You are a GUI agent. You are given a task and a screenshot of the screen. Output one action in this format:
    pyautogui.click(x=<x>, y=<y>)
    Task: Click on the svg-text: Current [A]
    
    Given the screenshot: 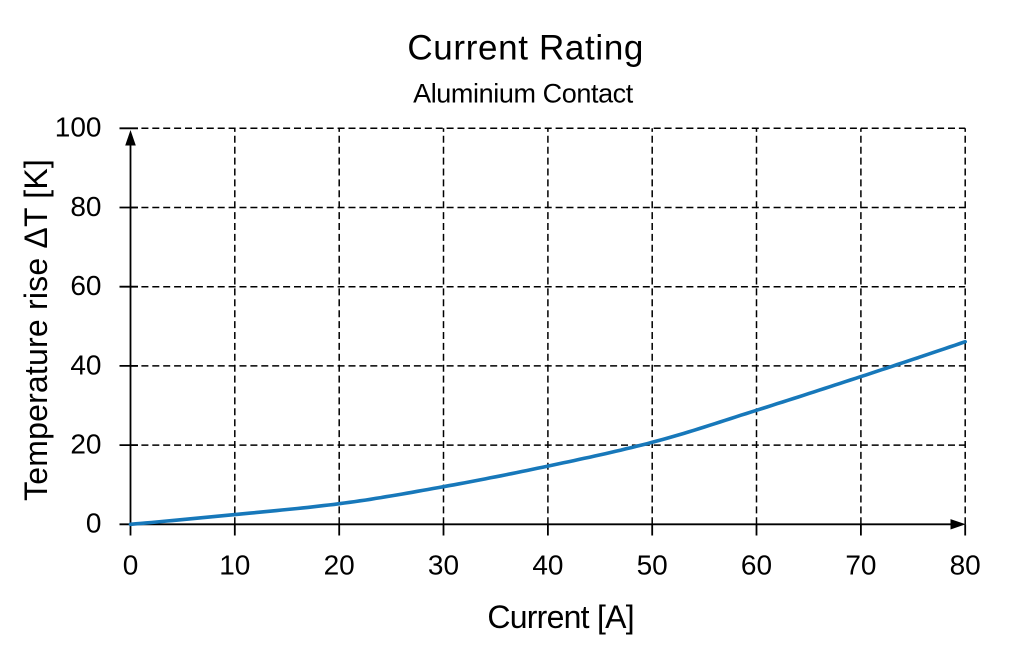 What is the action you would take?
    pyautogui.click(x=560, y=617)
    